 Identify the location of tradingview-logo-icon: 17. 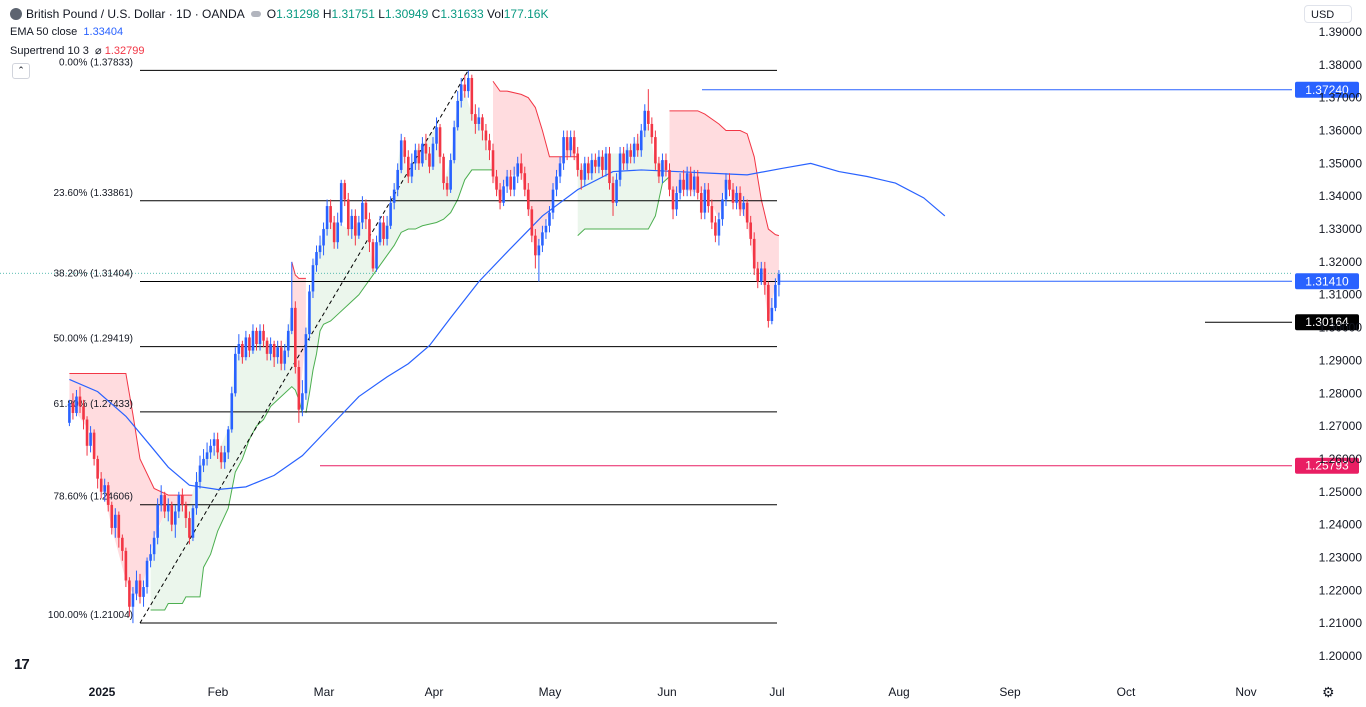
(22, 664).